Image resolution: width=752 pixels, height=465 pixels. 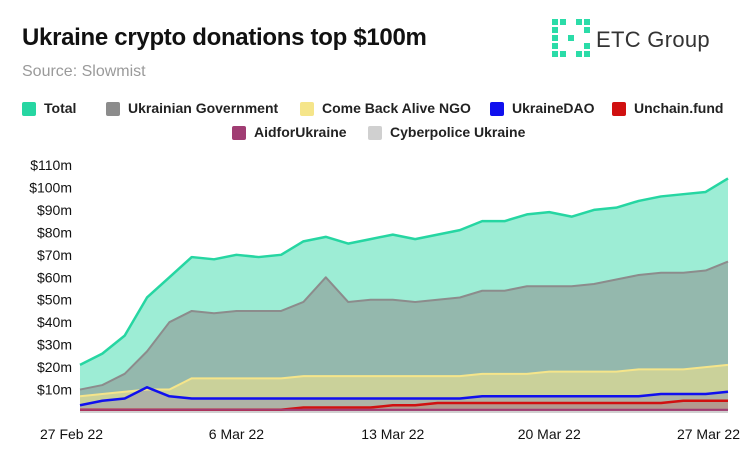 I want to click on area-come-back-alive-ngo, so click(x=404, y=388).